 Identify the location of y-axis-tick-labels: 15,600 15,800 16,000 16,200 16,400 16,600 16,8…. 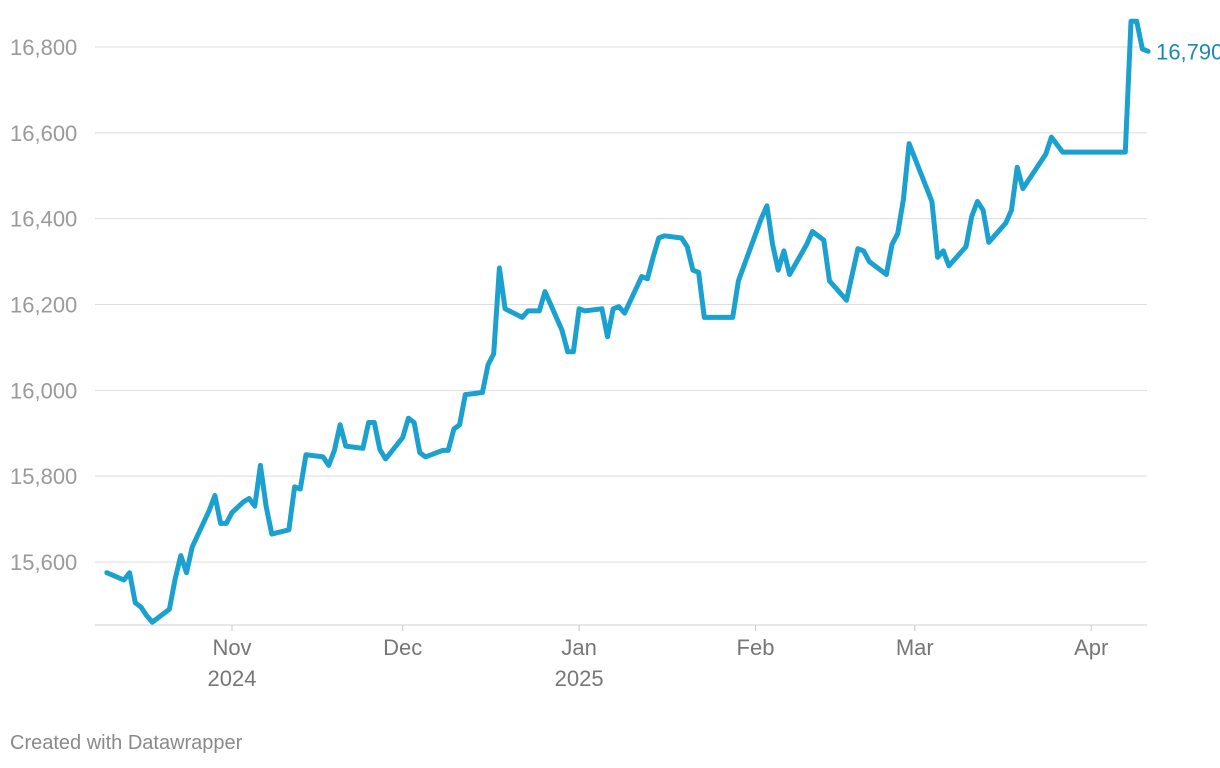
(43, 305).